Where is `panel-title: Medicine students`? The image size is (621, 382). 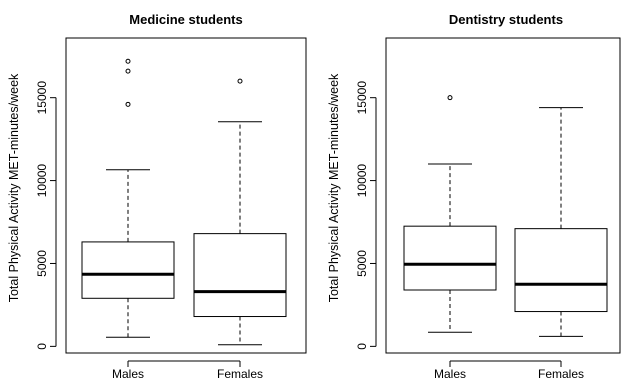 panel-title: Medicine students is located at coordinates (185, 19).